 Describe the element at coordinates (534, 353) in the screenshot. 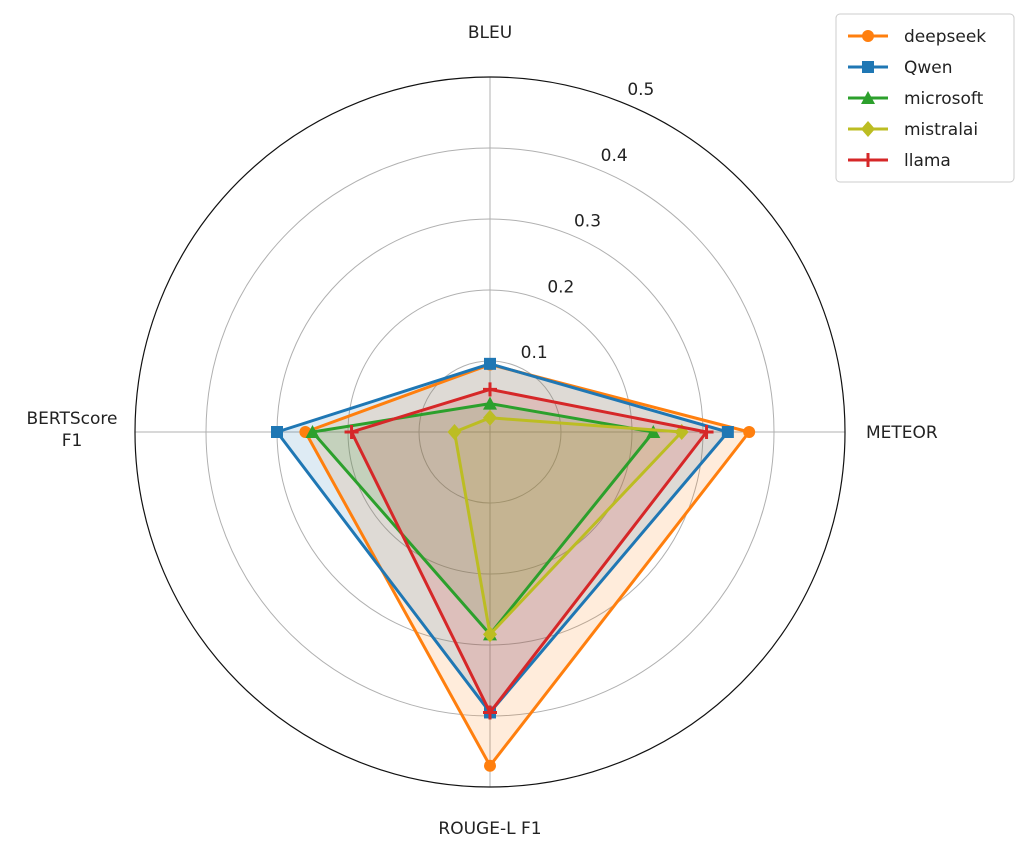

I see `r-tick-label: 0.1` at that location.